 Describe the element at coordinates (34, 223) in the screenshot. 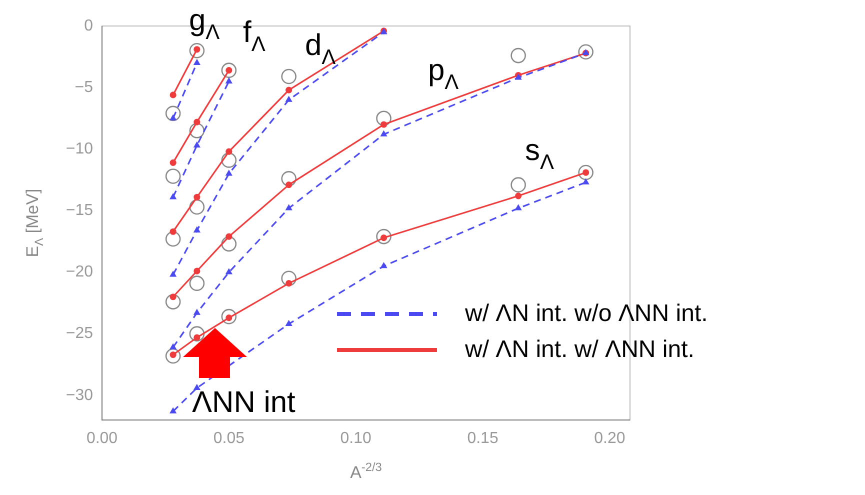

I see `y-axis-title: EΛ [MeV]` at that location.